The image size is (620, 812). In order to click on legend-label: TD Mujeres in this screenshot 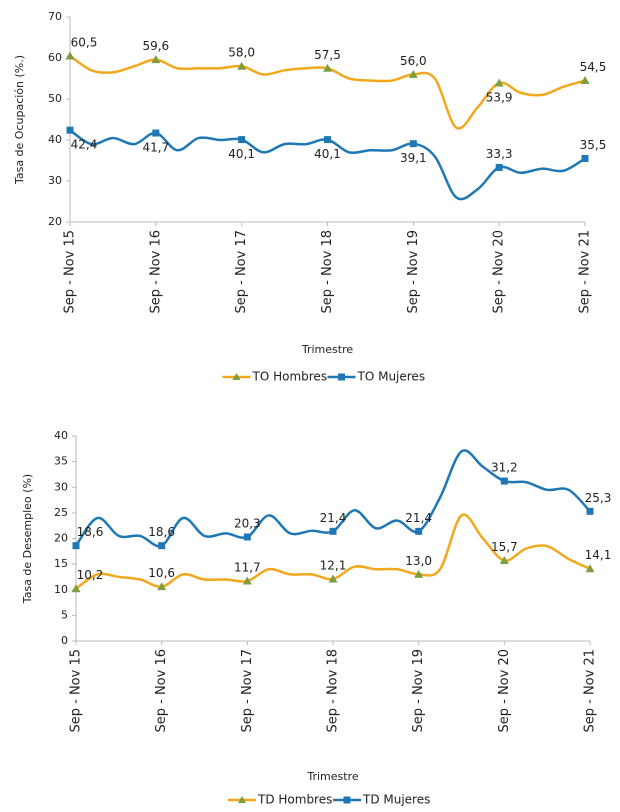, I will do `click(396, 800)`.